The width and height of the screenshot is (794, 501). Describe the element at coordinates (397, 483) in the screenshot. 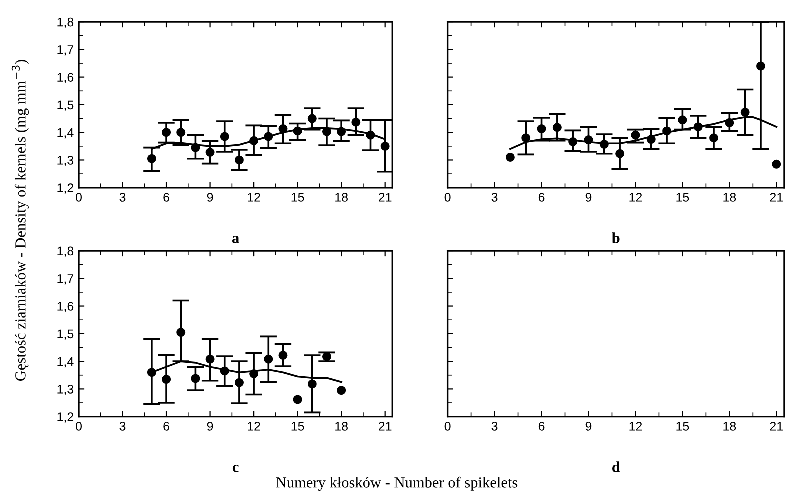

I see `x-axis-title: Numery kłosków - Number of spikelets` at that location.